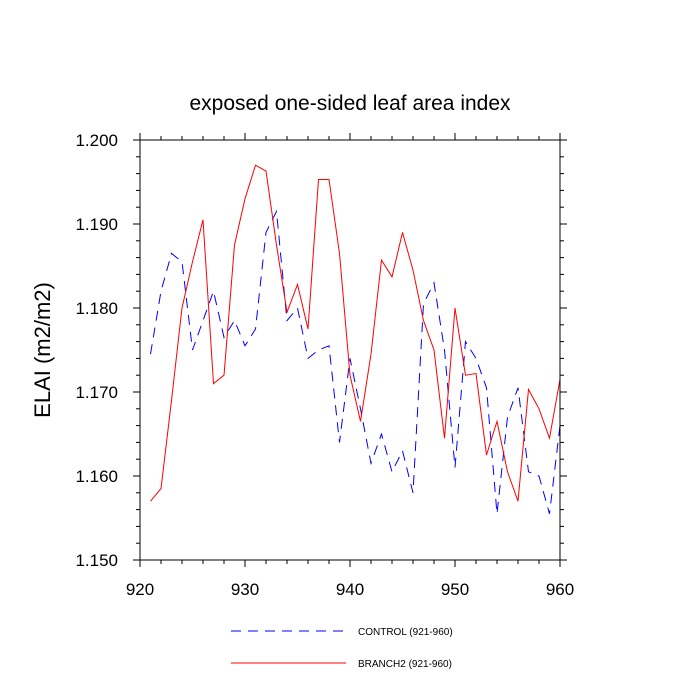 The image size is (700, 700). What do you see at coordinates (96, 140) in the screenshot?
I see `y-tick-label: 1.200` at bounding box center [96, 140].